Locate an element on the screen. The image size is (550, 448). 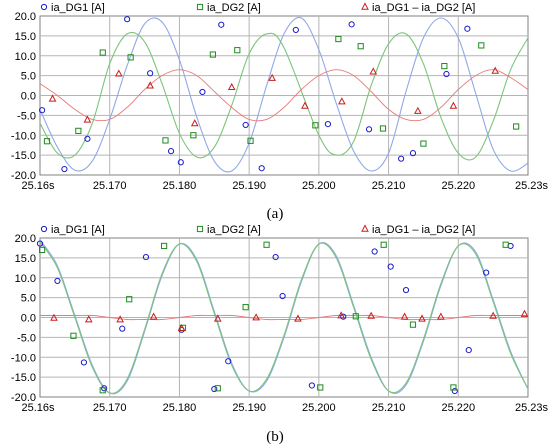
x-tick-label: 25.190 is located at coordinates (249, 186).